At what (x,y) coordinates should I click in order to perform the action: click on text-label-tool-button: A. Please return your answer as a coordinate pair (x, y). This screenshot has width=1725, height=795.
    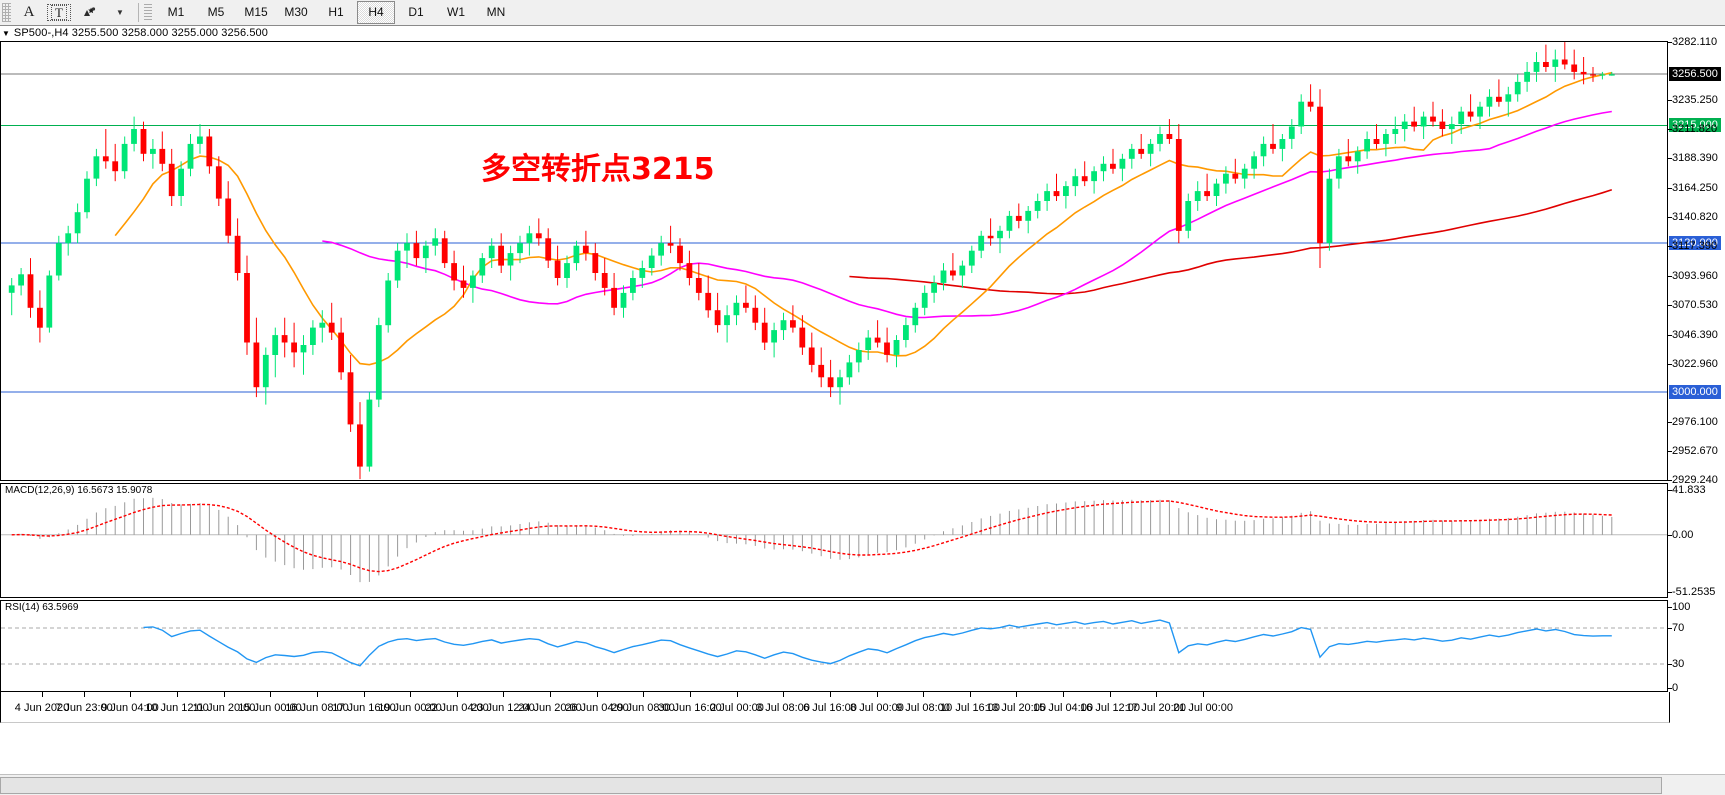
    Looking at the image, I should click on (29, 12).